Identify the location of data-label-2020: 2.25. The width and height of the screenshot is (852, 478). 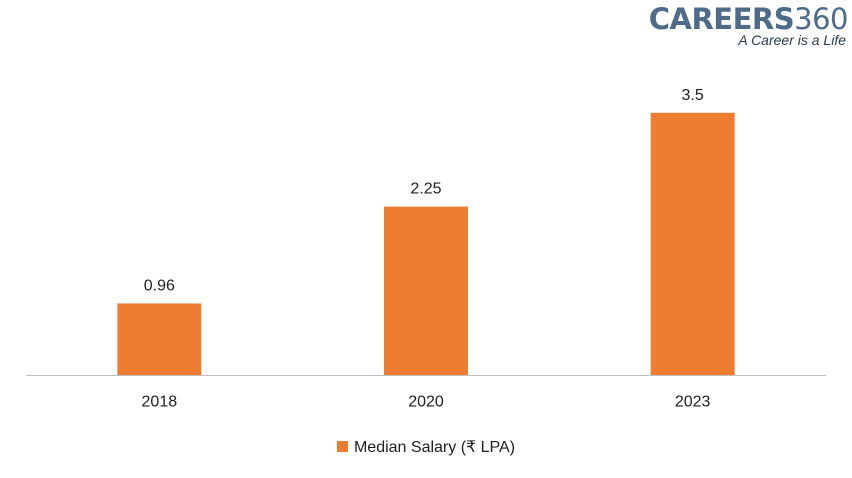
(425, 189).